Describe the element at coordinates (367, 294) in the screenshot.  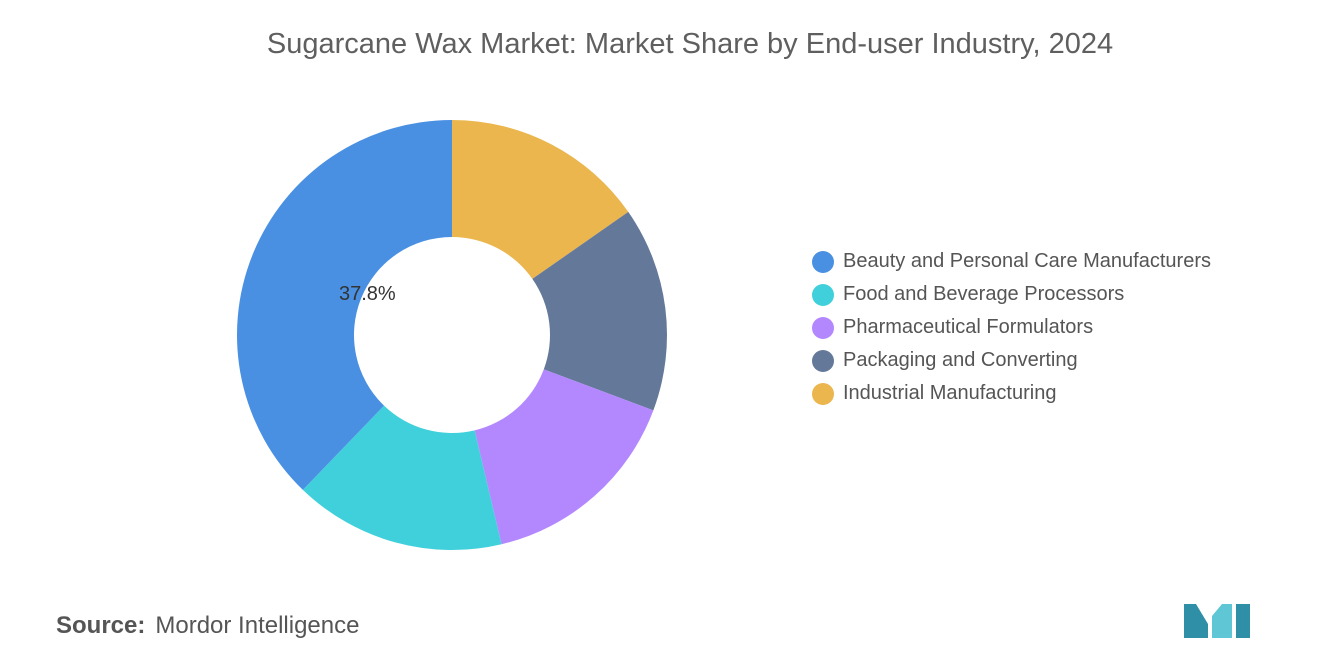
I see `data-label: 37.8%` at that location.